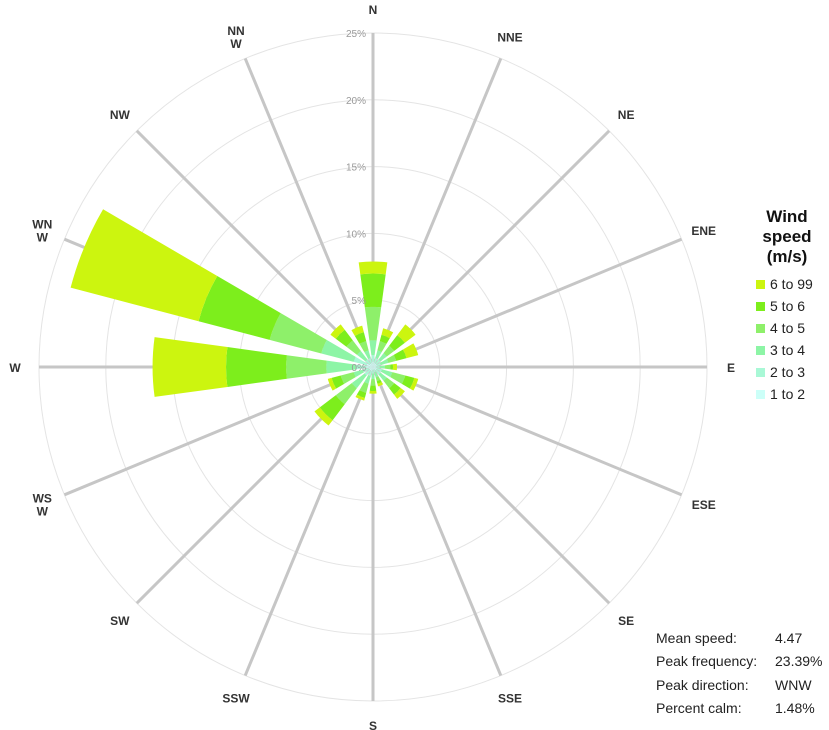 Image resolution: width=829 pixels, height=730 pixels. Describe the element at coordinates (787, 237) in the screenshot. I see `legend-title: Wind speed (m/s)` at that location.